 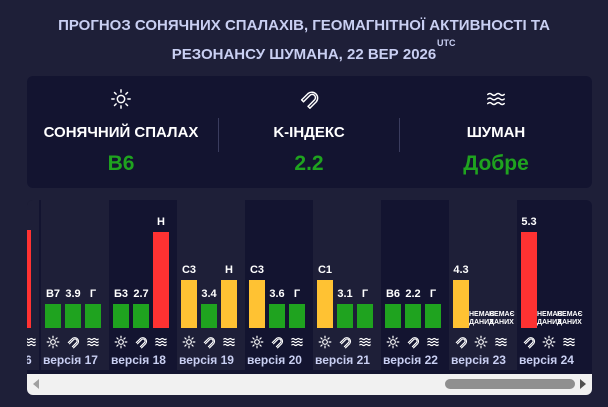 I want to click on version-label: версія 23, so click(x=478, y=360).